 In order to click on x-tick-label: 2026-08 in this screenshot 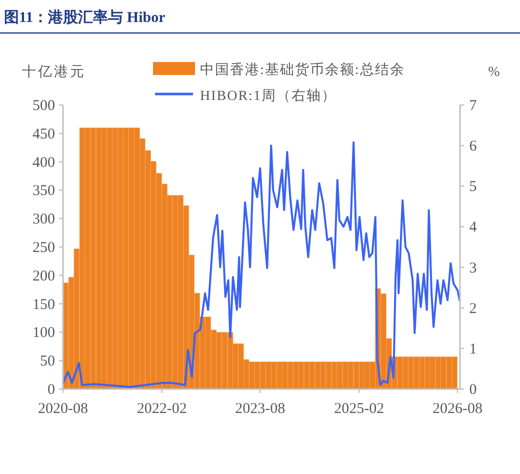, I will do `click(457, 409)`.